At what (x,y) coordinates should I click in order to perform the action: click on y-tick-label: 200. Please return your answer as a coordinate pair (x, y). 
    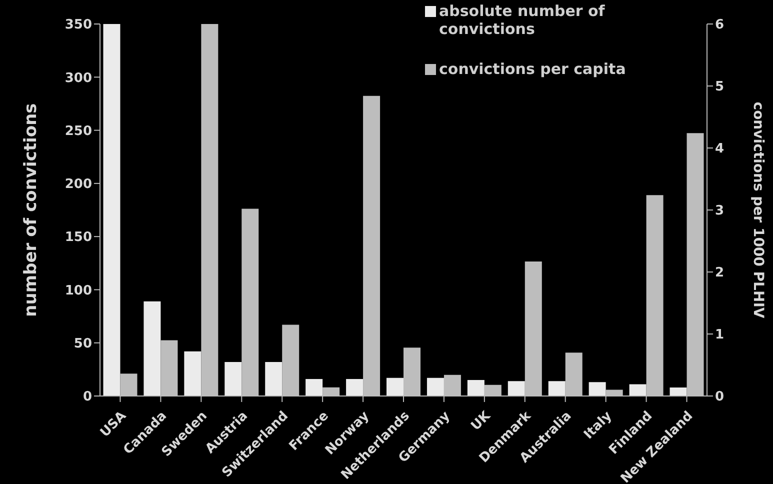
    Looking at the image, I should click on (78, 184).